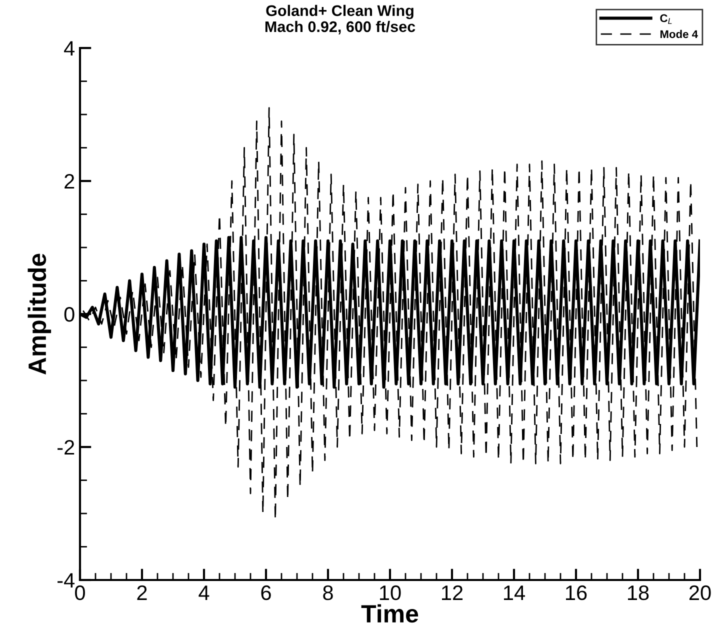 The height and width of the screenshot is (625, 712). I want to click on x-tick-label: 16, so click(576, 592).